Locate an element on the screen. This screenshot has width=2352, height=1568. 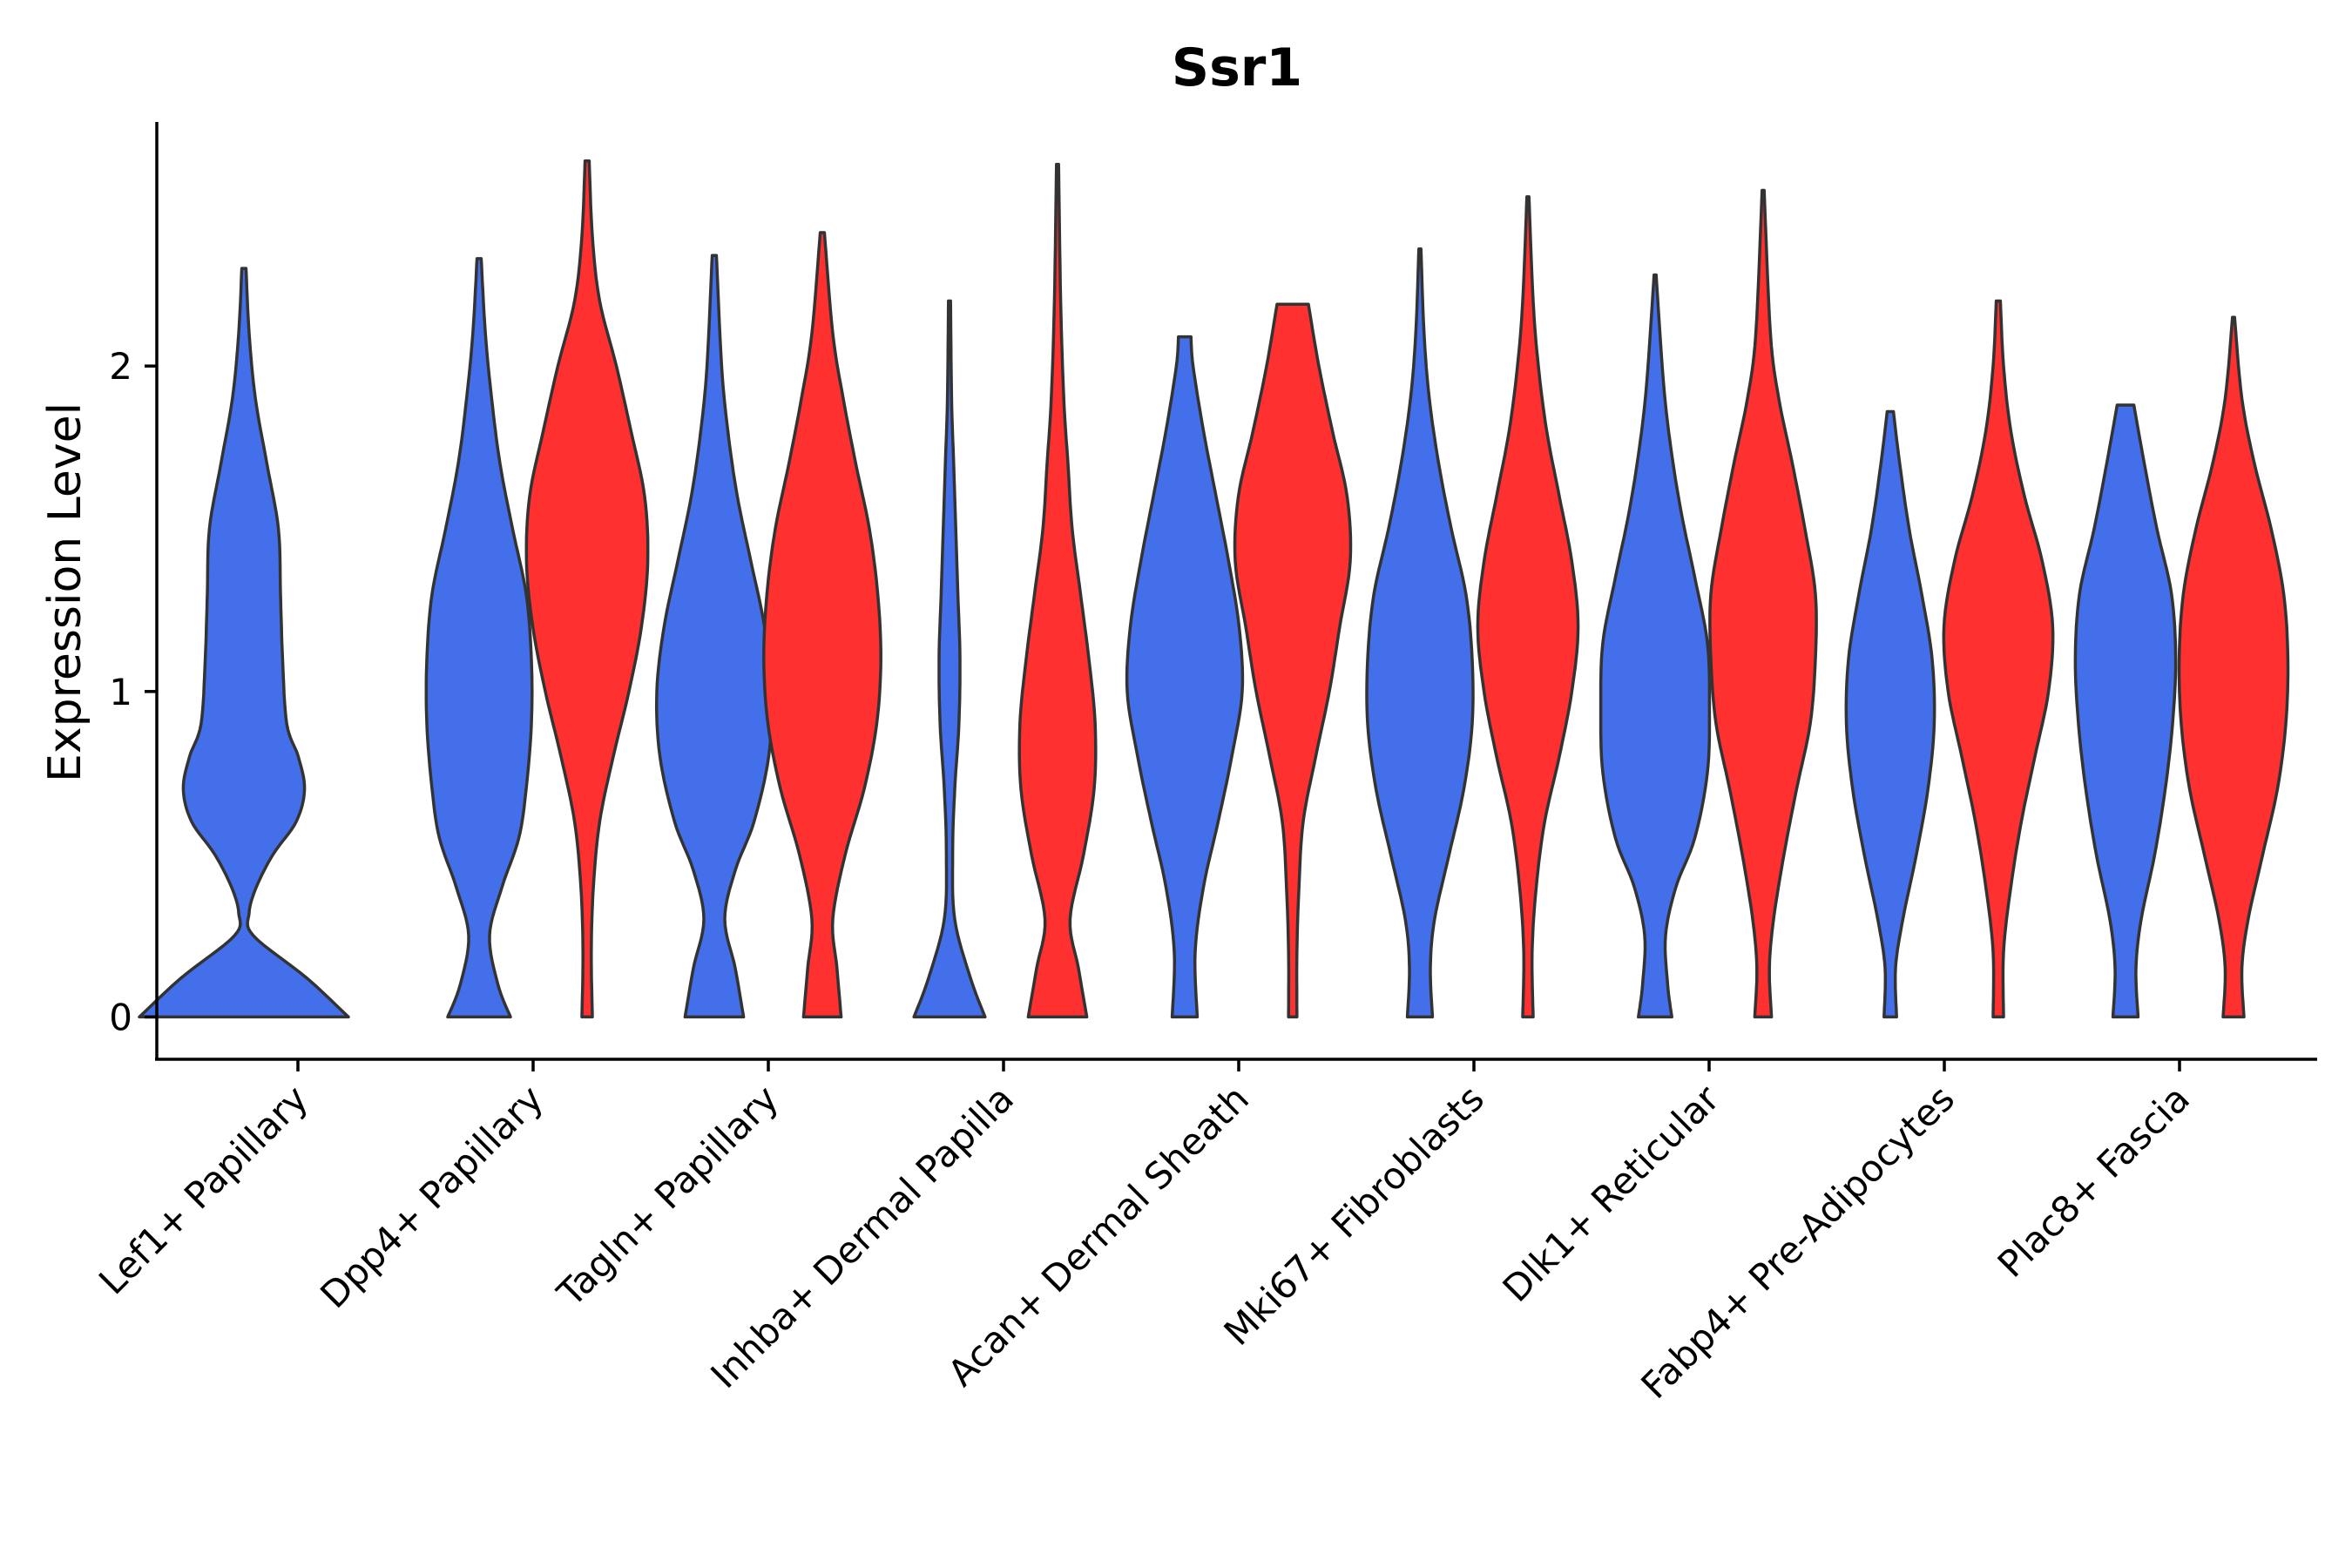
violin-blue-cat8 is located at coordinates (2125, 711).